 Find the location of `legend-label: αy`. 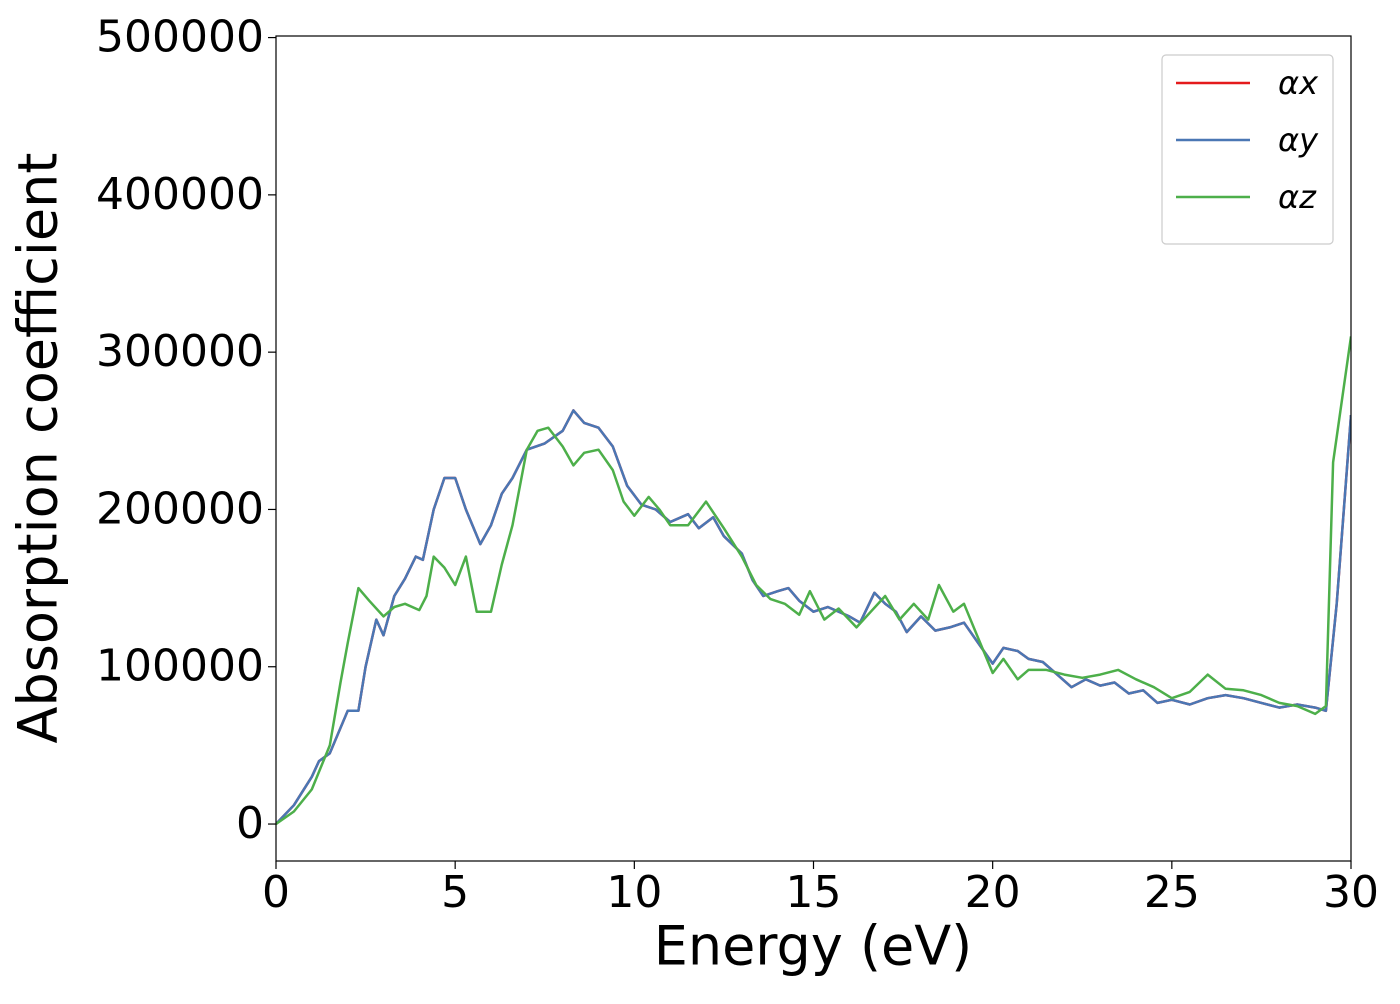

legend-label: αy is located at coordinates (1298, 140).